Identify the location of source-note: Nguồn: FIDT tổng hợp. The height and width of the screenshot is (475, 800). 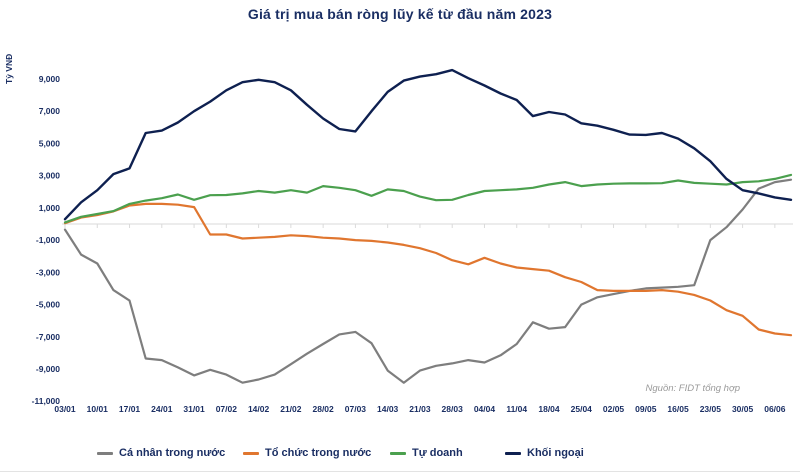
(692, 388).